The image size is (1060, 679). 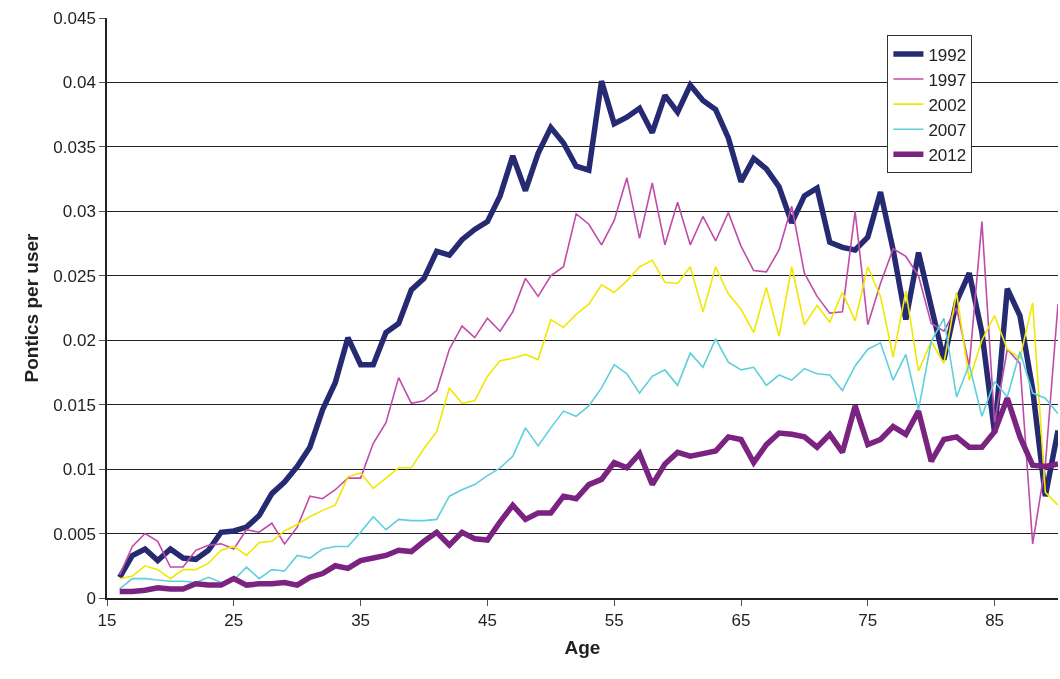 I want to click on x-tick-label: 45, so click(x=487, y=621).